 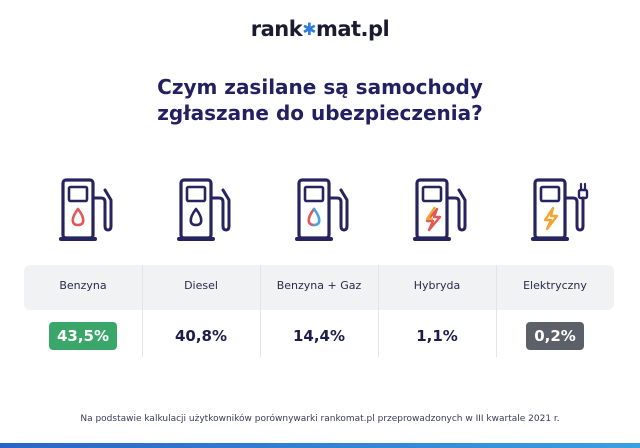 I want to click on fuel-pump-navy-drop-icon, so click(x=205, y=211).